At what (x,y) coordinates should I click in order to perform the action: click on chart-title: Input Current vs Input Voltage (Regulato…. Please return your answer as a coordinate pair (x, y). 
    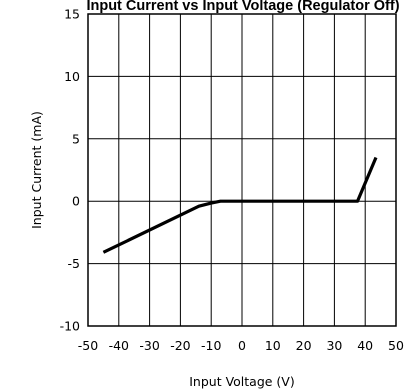
    Looking at the image, I should click on (242, 7).